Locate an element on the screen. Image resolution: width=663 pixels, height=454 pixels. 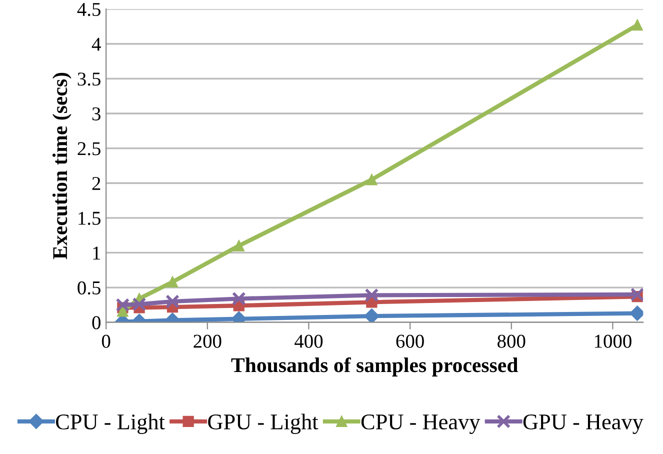
x-tick-label: 200 is located at coordinates (208, 341).